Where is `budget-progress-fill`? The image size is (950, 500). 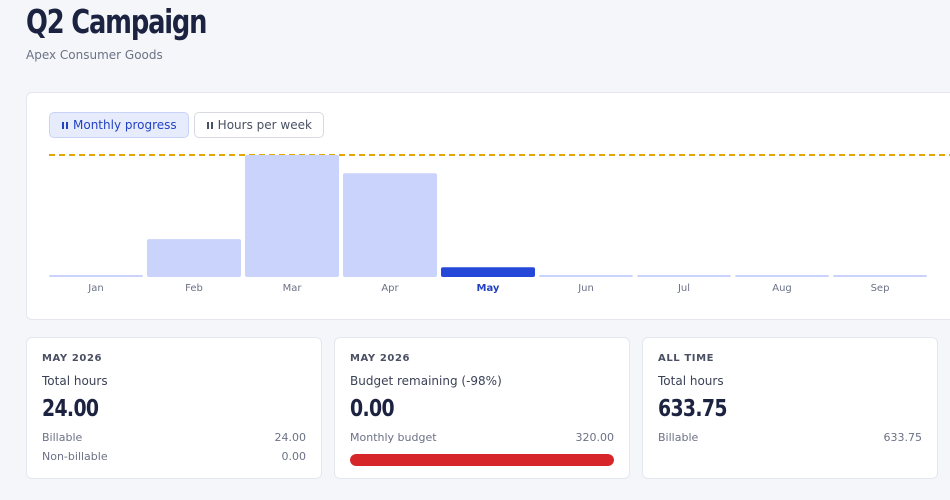
budget-progress-fill is located at coordinates (482, 460).